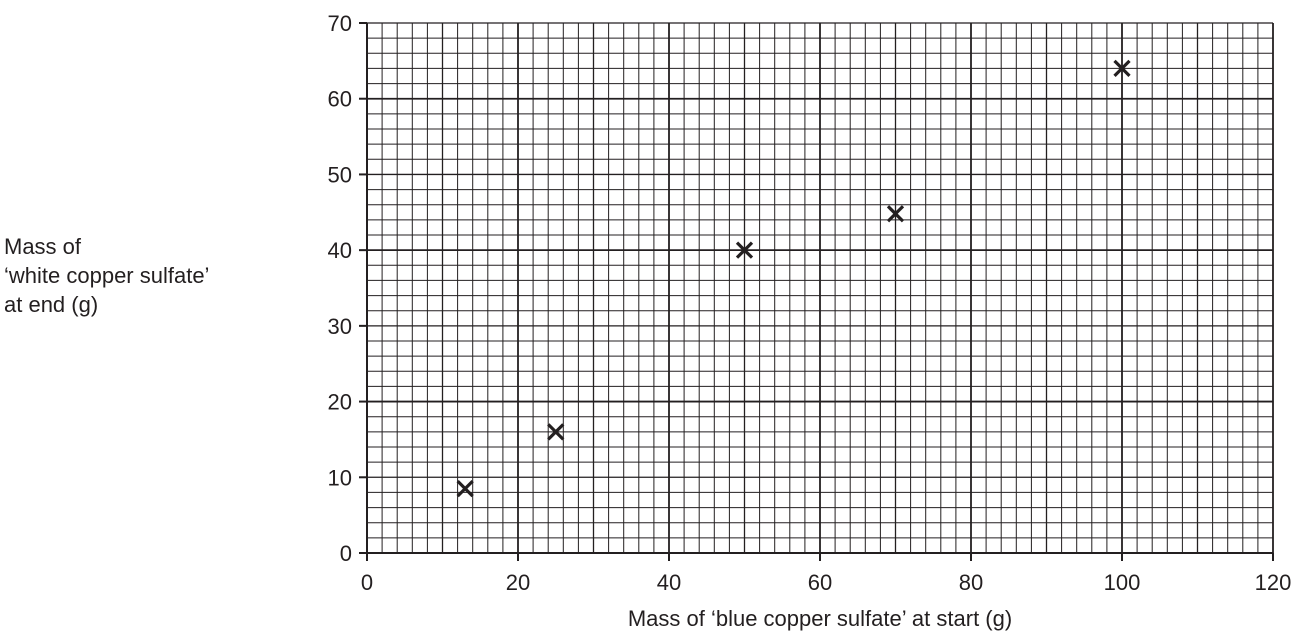 This screenshot has height=642, width=1301. What do you see at coordinates (51, 304) in the screenshot?
I see `y-axis-label-line: at end (g)` at bounding box center [51, 304].